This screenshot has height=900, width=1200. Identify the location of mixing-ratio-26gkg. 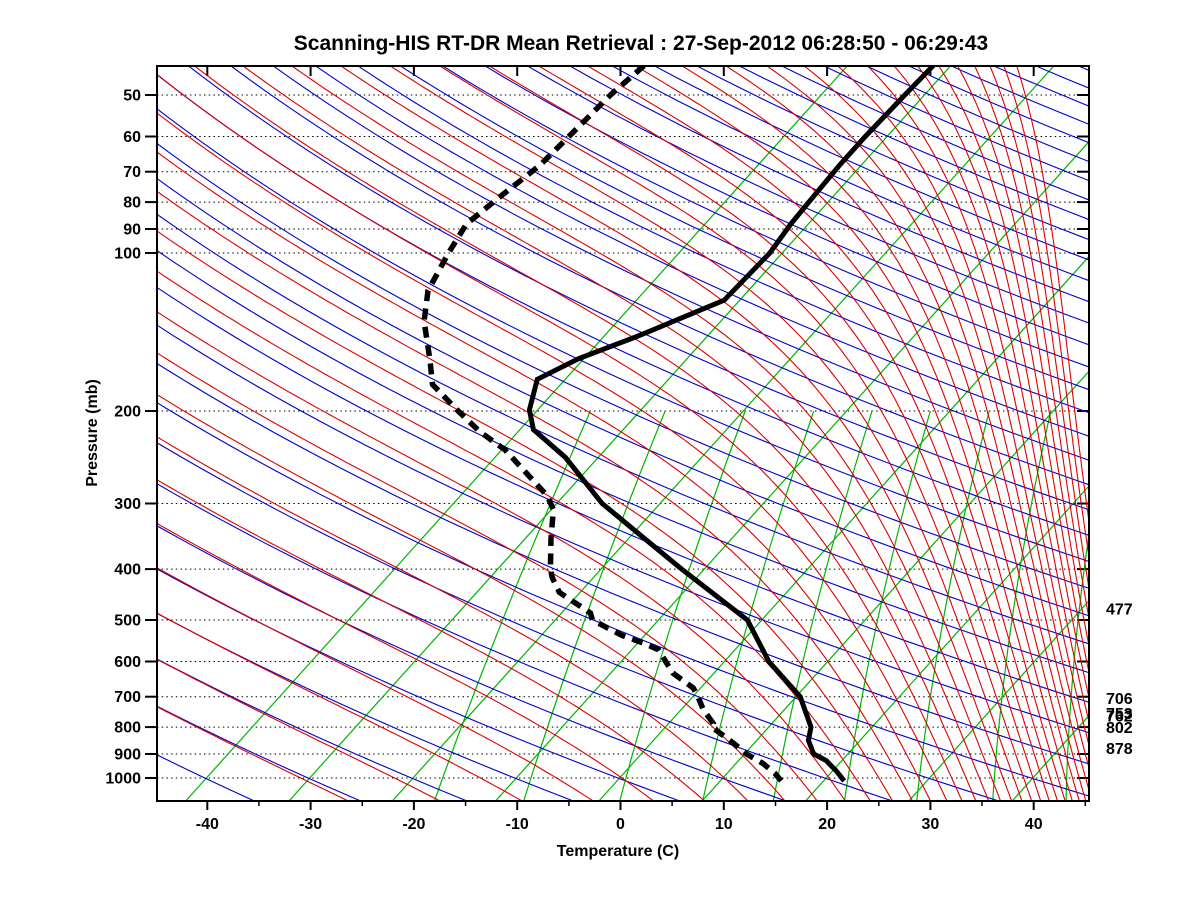
(953, 605).